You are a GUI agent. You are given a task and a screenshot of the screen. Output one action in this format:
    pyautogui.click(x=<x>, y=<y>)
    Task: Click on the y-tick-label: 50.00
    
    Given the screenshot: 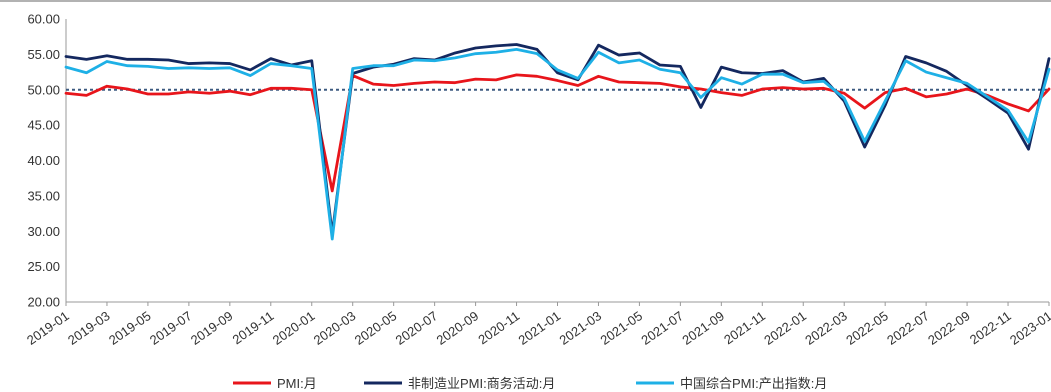 What is the action you would take?
    pyautogui.click(x=43, y=89)
    